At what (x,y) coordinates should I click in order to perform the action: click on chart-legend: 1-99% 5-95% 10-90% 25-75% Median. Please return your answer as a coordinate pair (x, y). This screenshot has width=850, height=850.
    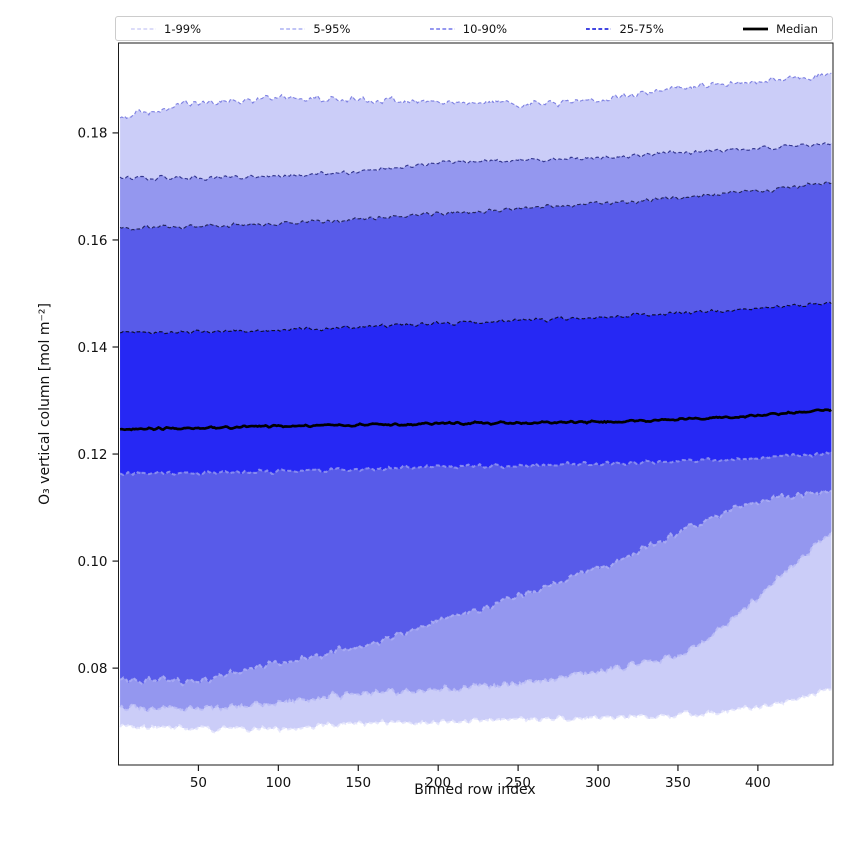
    Looking at the image, I should click on (474, 28).